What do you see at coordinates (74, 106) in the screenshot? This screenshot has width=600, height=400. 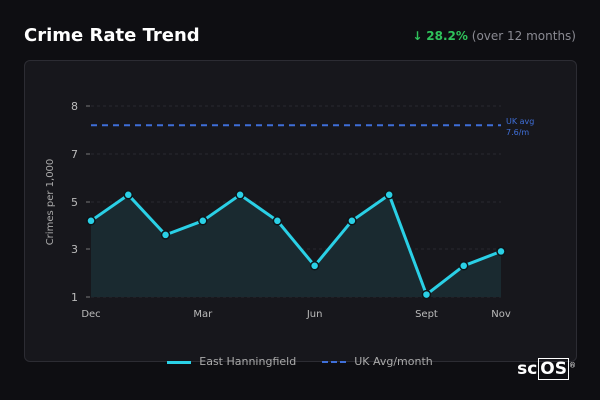 I see `y-tick-label: 8` at bounding box center [74, 106].